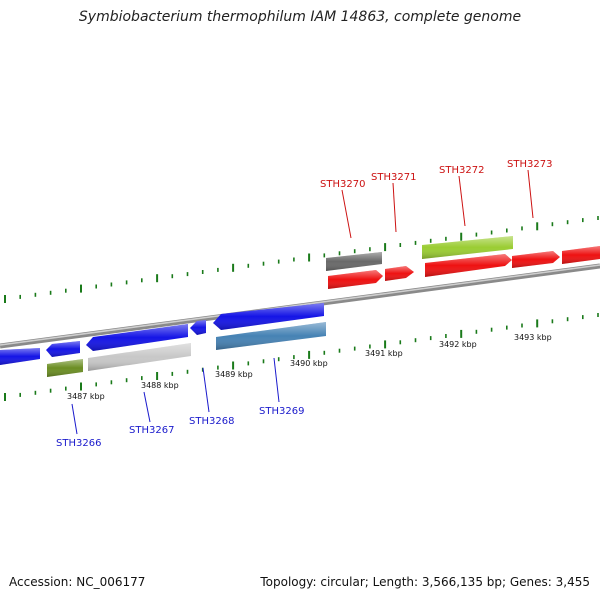 The image size is (600, 600). What do you see at coordinates (533, 337) in the screenshot?
I see `kbp-label: 3493 kbp` at bounding box center [533, 337].